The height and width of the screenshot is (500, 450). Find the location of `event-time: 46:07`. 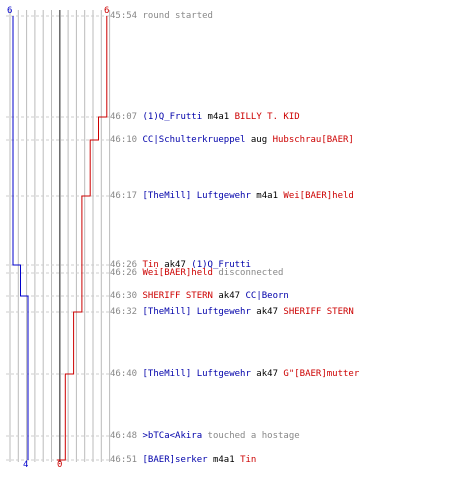

event-time: 46:07 is located at coordinates (126, 117).